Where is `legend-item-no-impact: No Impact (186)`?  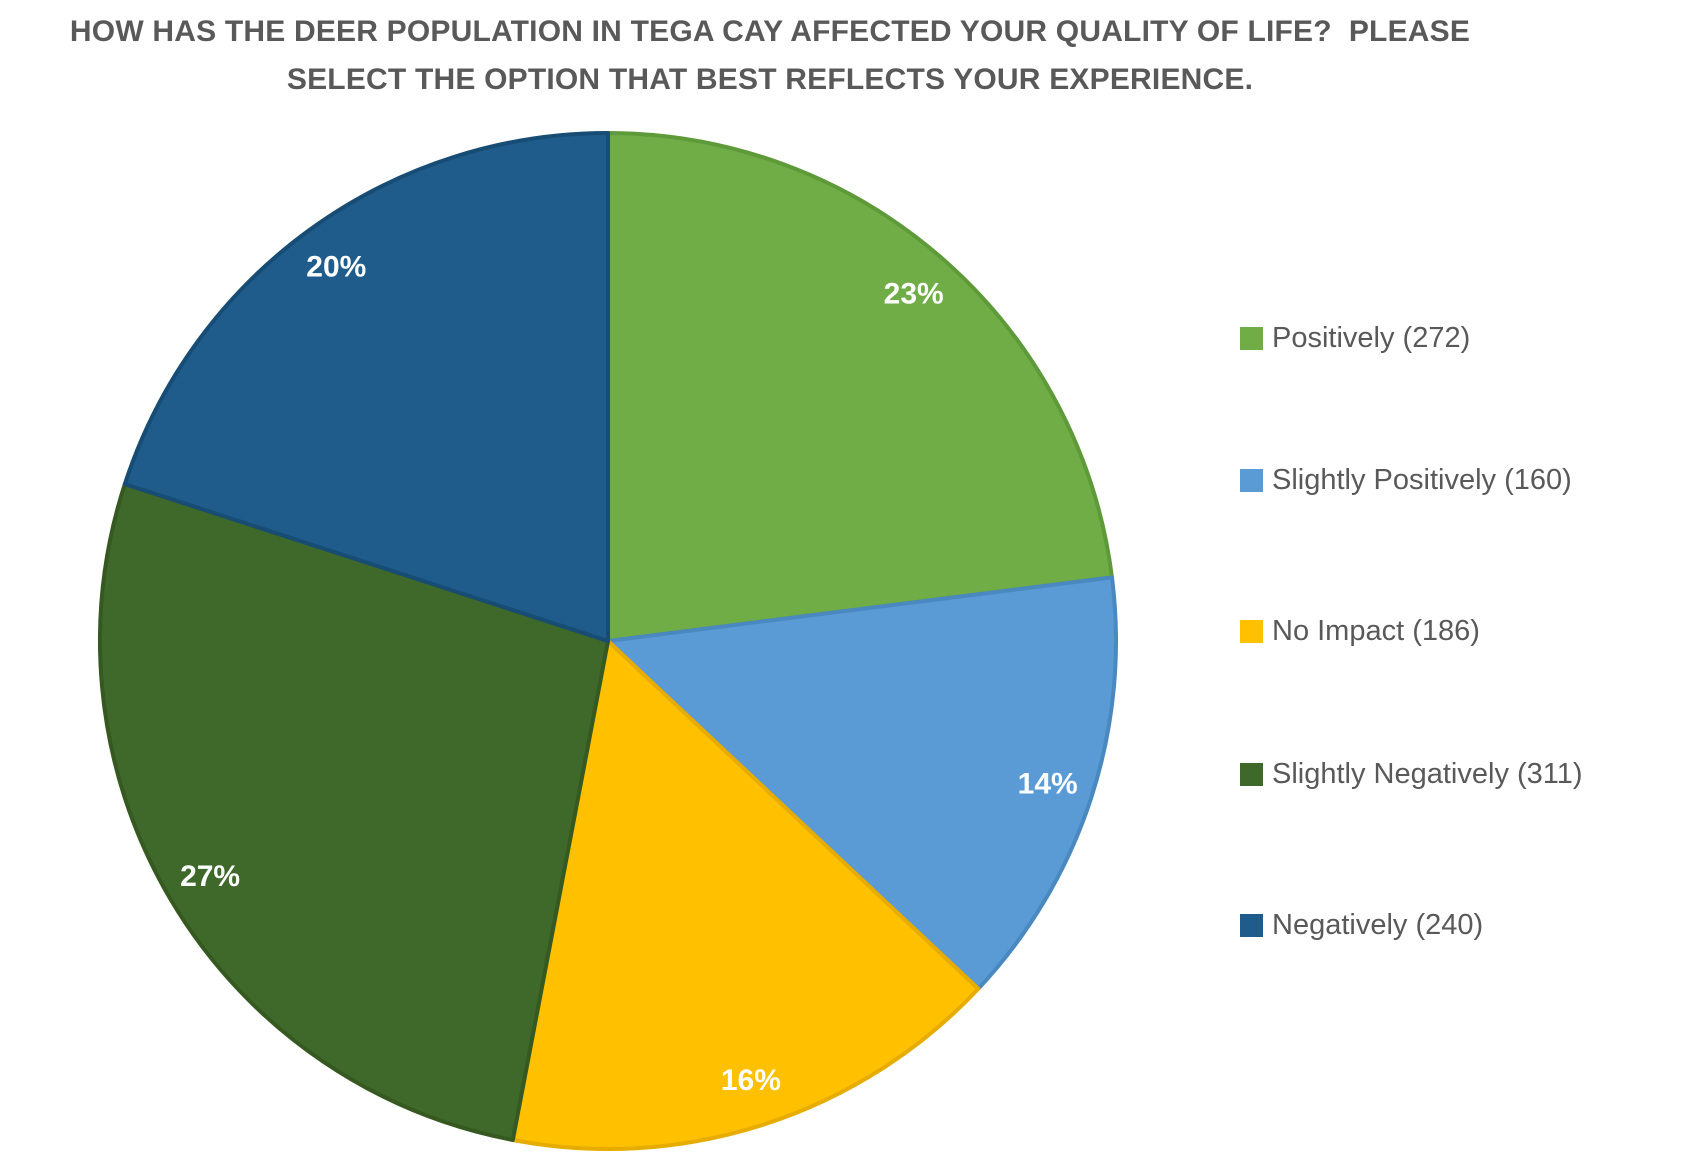 legend-item-no-impact: No Impact (186) is located at coordinates (1360, 631).